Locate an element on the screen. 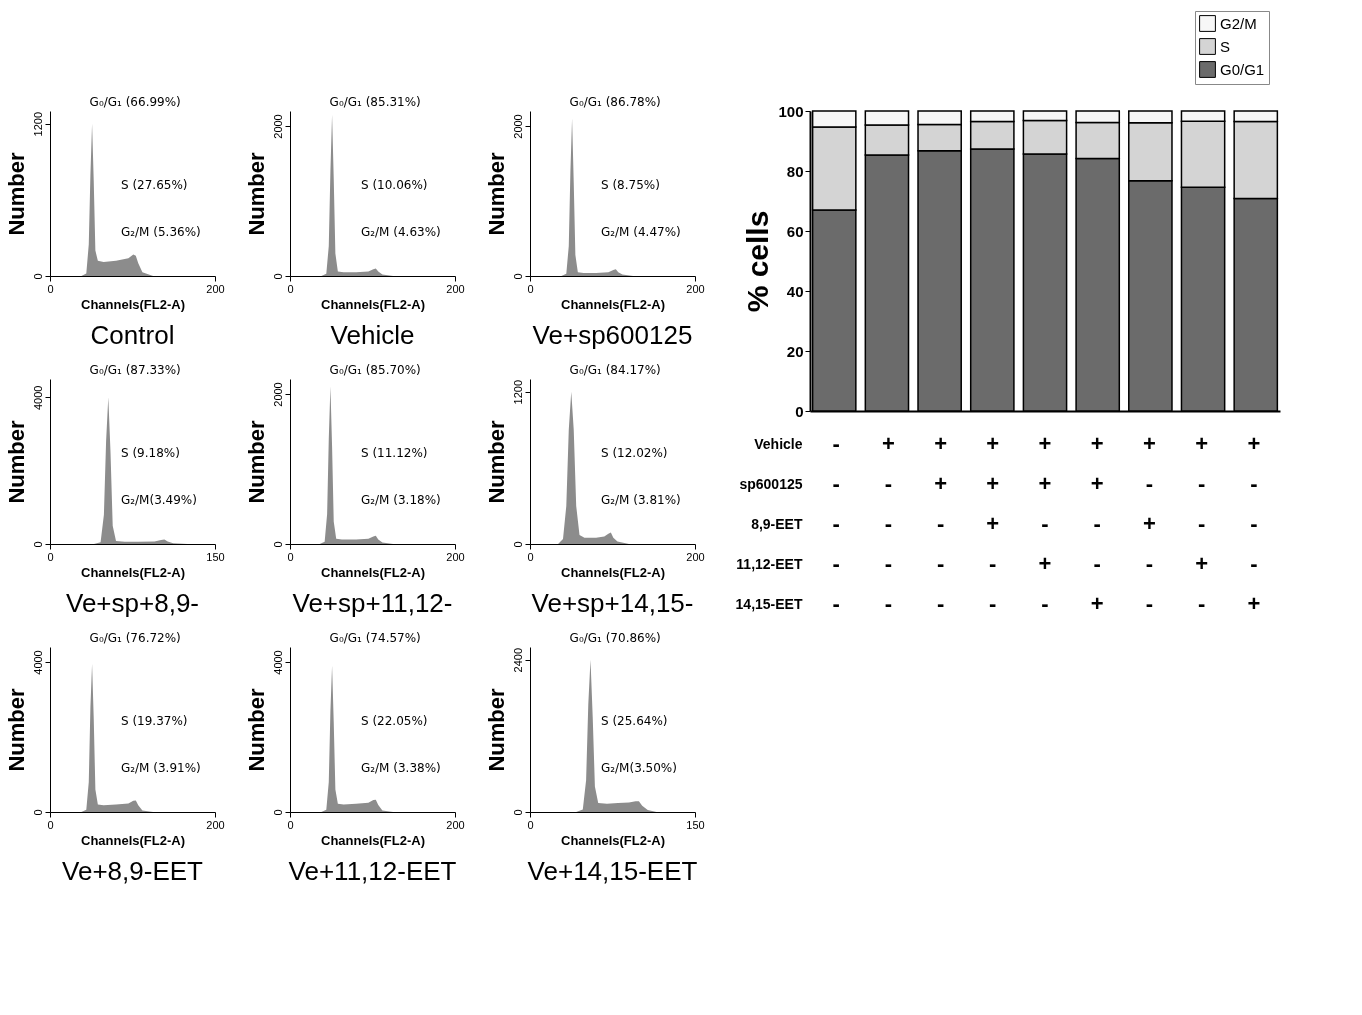  annotation: S (22.05%) is located at coordinates (394, 721).